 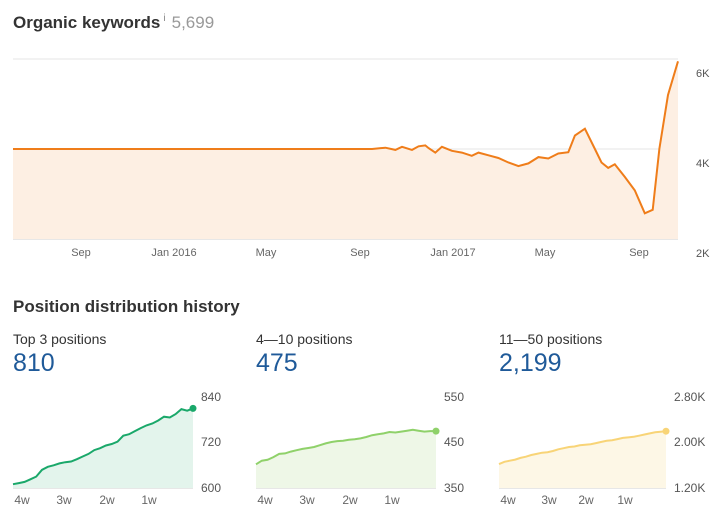 I want to click on top3-last-point, so click(x=193, y=408).